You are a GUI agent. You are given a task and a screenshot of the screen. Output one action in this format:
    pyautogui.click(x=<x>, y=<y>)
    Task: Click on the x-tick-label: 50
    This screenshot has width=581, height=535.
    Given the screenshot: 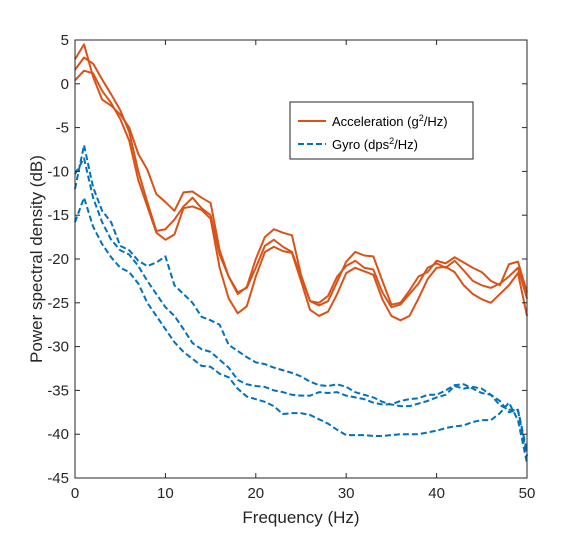 What is the action you would take?
    pyautogui.click(x=527, y=493)
    